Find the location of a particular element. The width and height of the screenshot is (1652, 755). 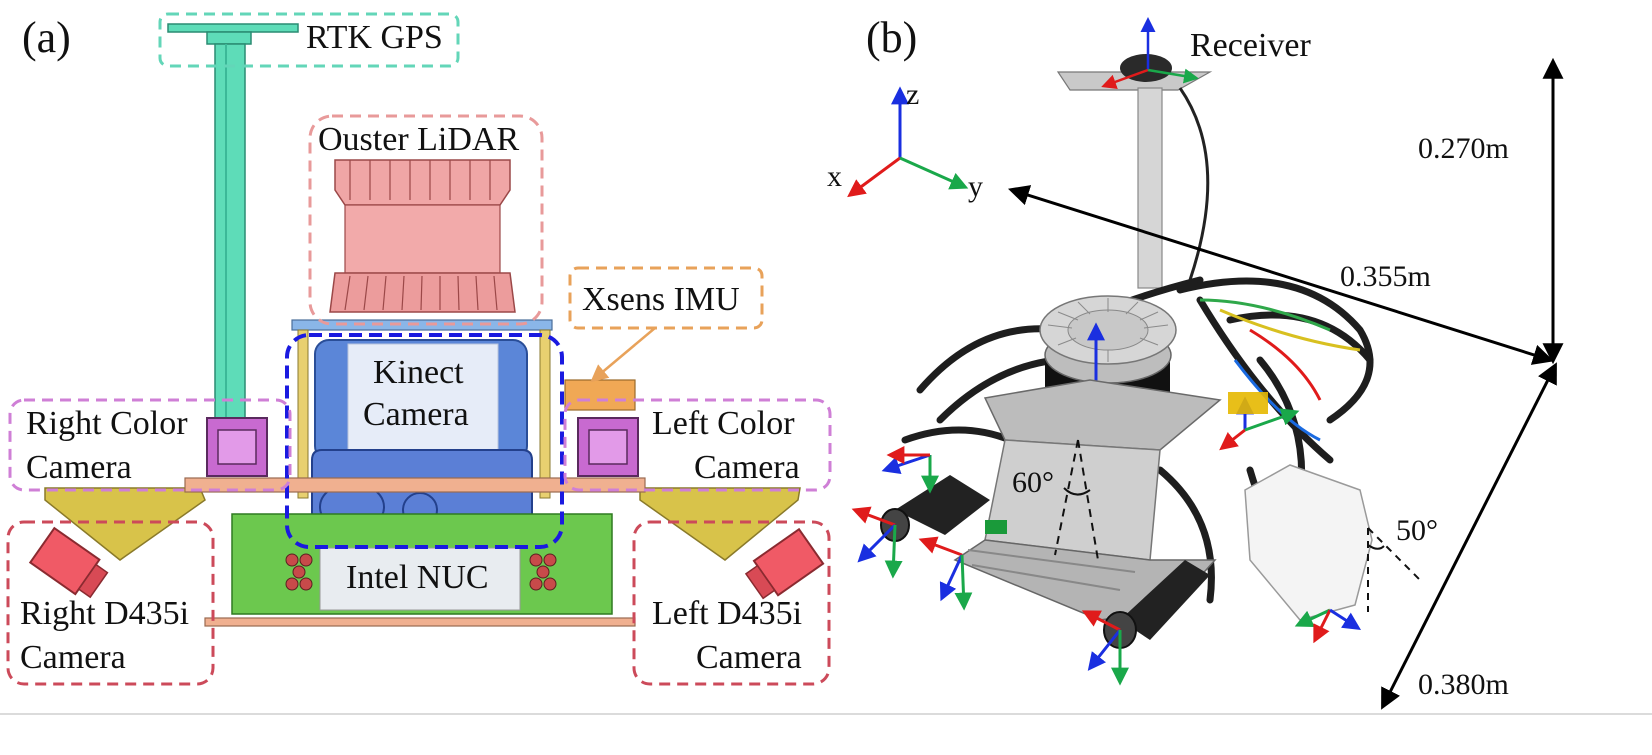

reference-axes: z x y is located at coordinates (905, 140).